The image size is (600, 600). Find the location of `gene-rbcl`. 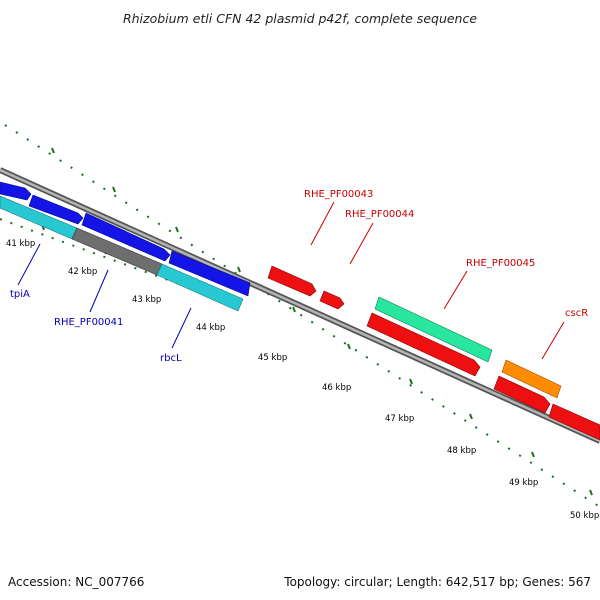

gene-rbcl is located at coordinates (200, 287).